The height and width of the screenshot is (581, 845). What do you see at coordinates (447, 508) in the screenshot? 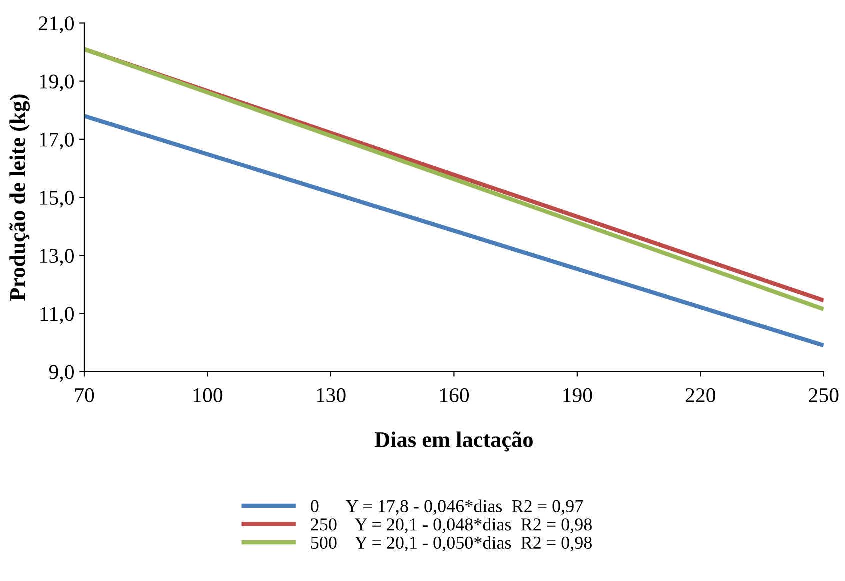
I see `legend-label: 0 Y = 17,8 - 0,046*dias R2 = 0,97` at bounding box center [447, 508].